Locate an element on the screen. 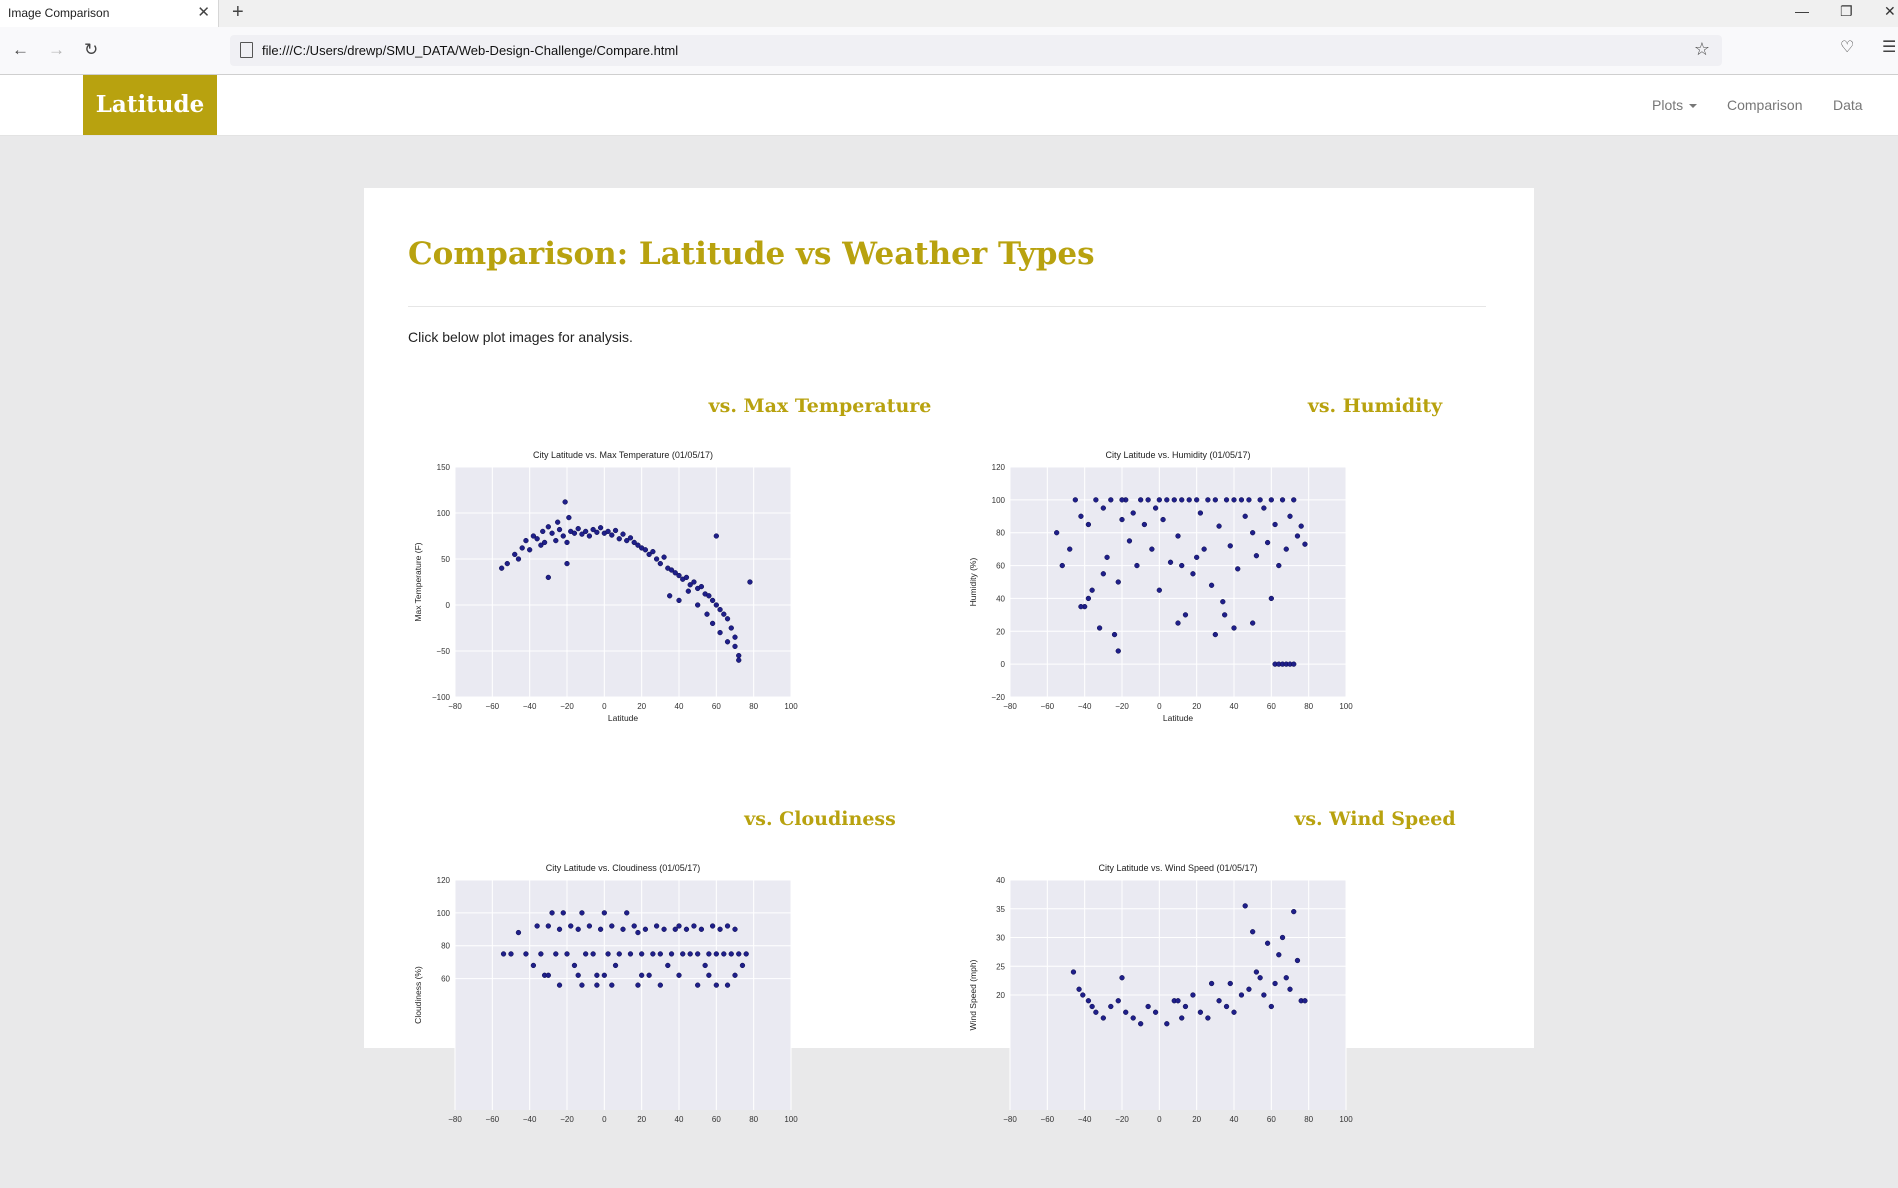 The image size is (1898, 1188). nav-plots-dropdown: Plots is located at coordinates (1675, 105).